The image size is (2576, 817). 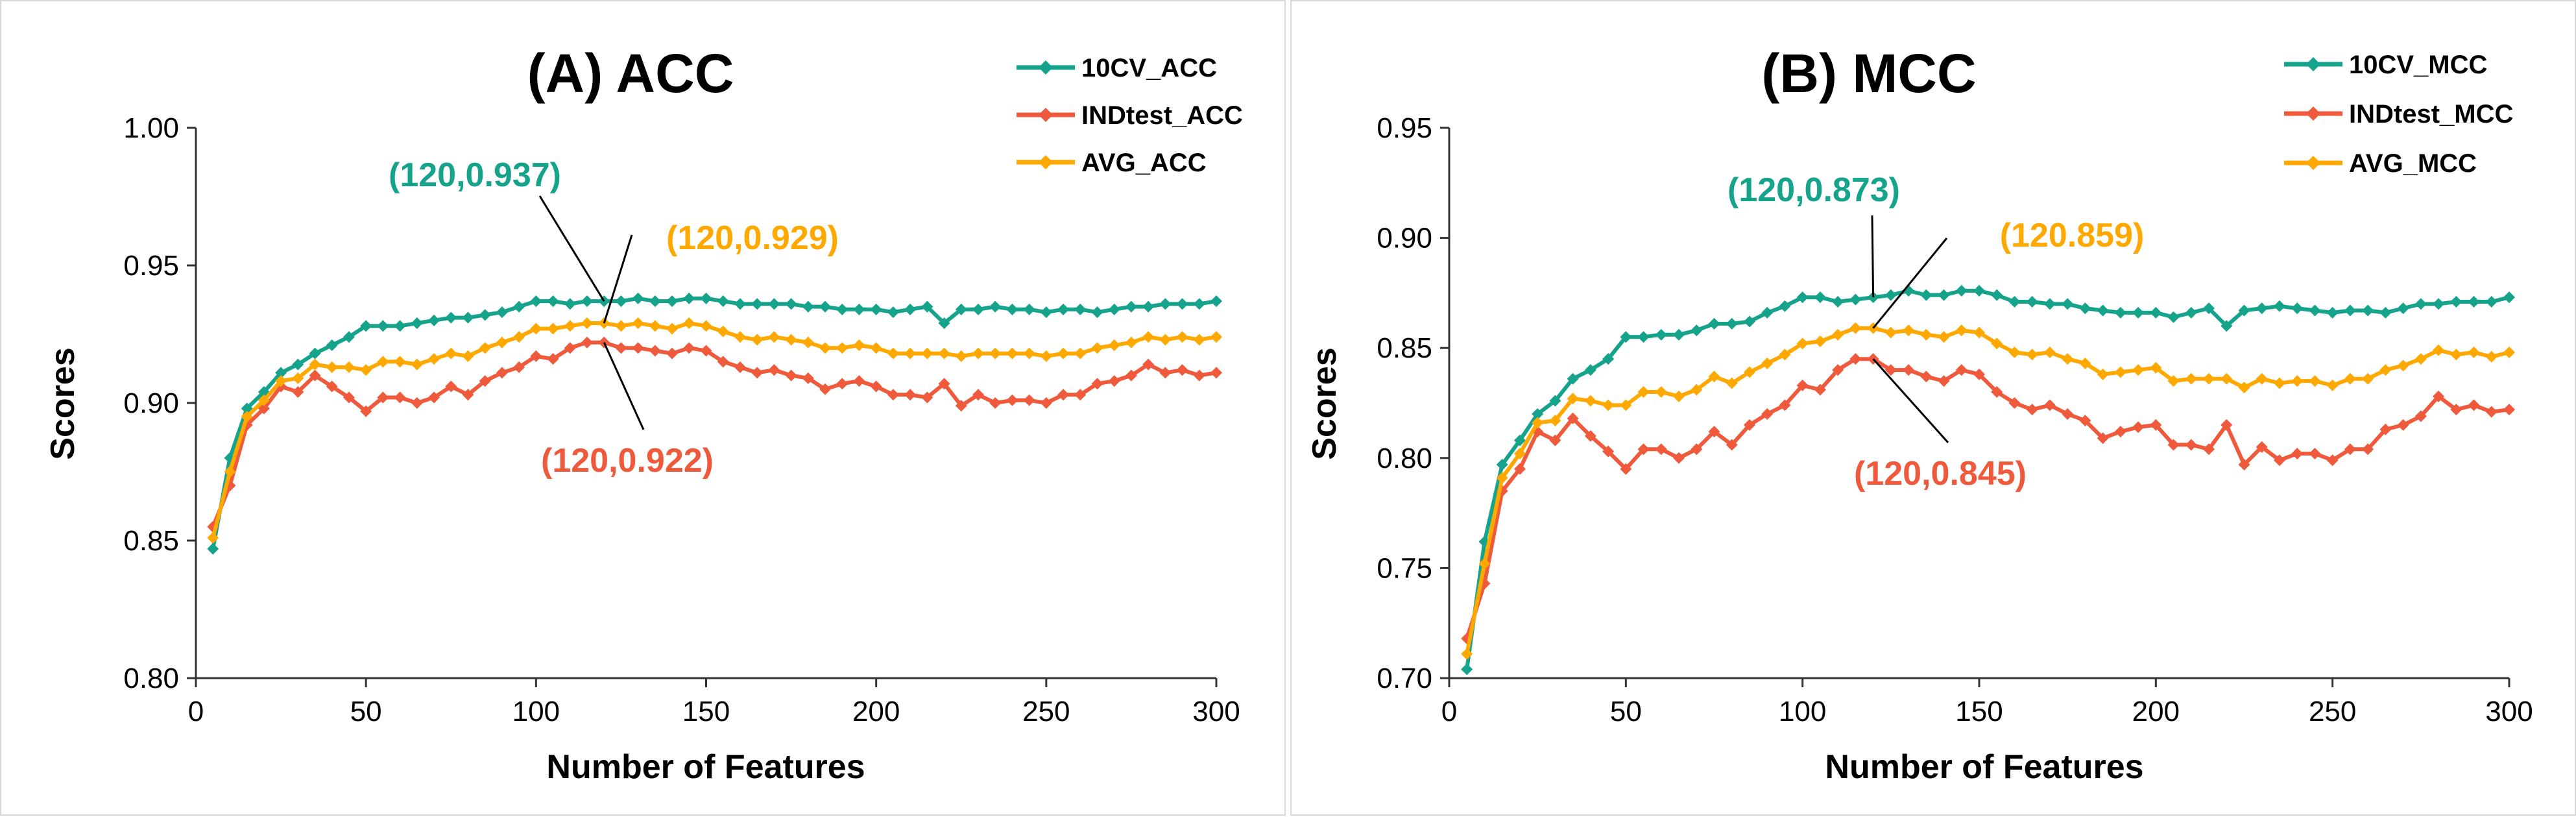 I want to click on 10cv-mcc-legend-label: 10CV_MCC, so click(x=2418, y=65).